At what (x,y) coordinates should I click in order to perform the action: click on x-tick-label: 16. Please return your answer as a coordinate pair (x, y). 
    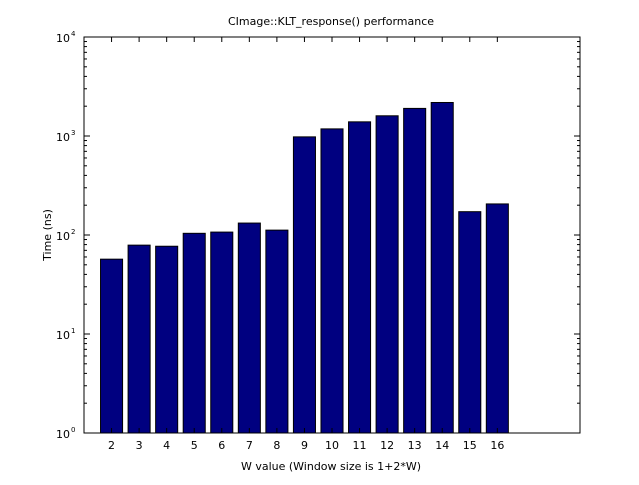
    Looking at the image, I should click on (497, 445).